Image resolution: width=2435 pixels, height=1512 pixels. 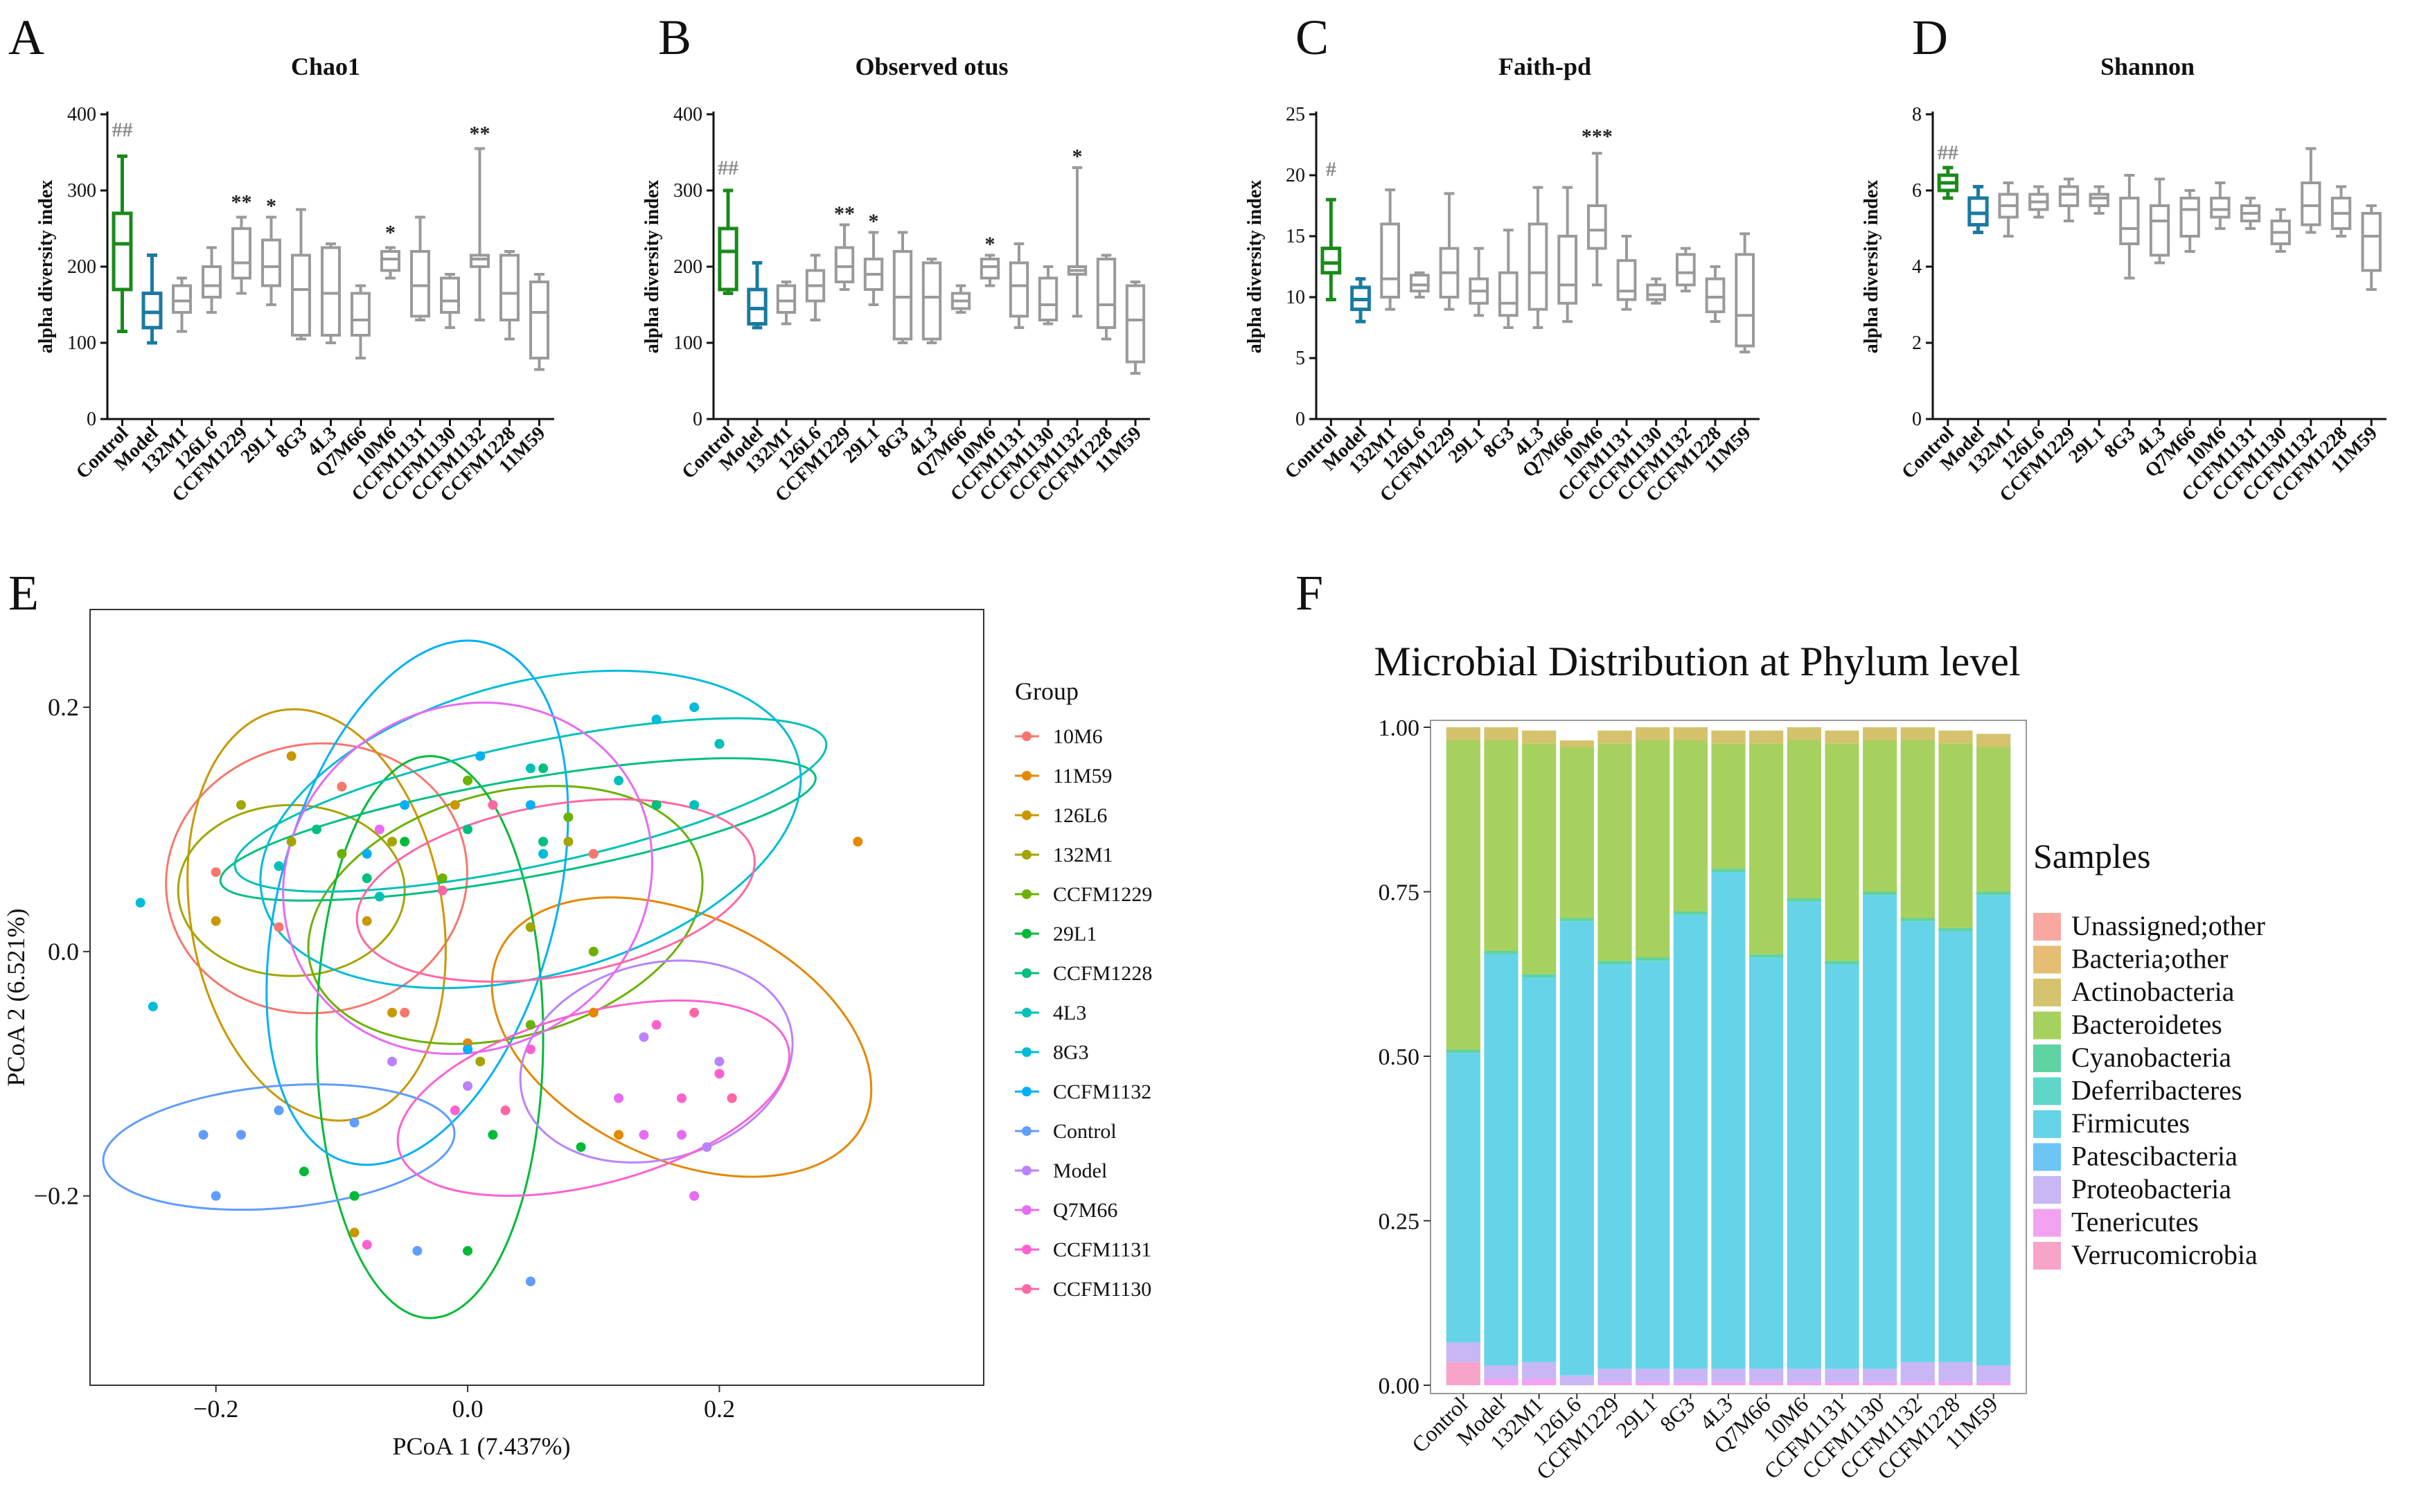 I want to click on bar-29L1, so click(x=1653, y=1056).